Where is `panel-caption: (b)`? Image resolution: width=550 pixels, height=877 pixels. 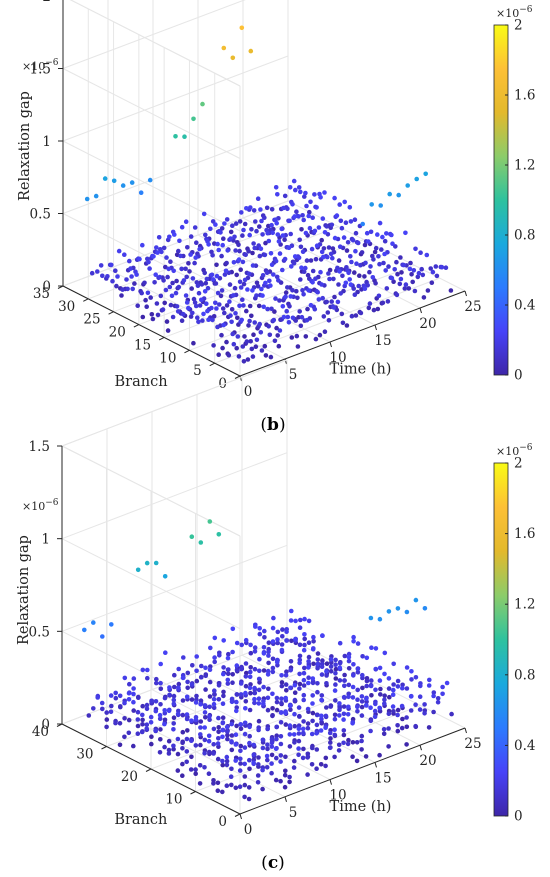 panel-caption: (b) is located at coordinates (272, 425).